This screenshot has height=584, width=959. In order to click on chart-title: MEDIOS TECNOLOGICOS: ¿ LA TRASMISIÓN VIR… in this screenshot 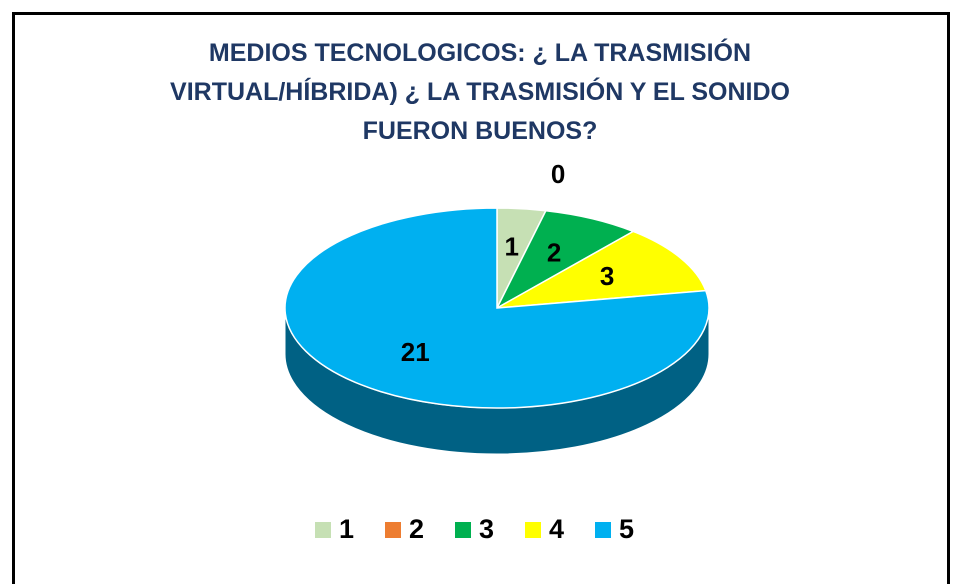, I will do `click(480, 92)`.